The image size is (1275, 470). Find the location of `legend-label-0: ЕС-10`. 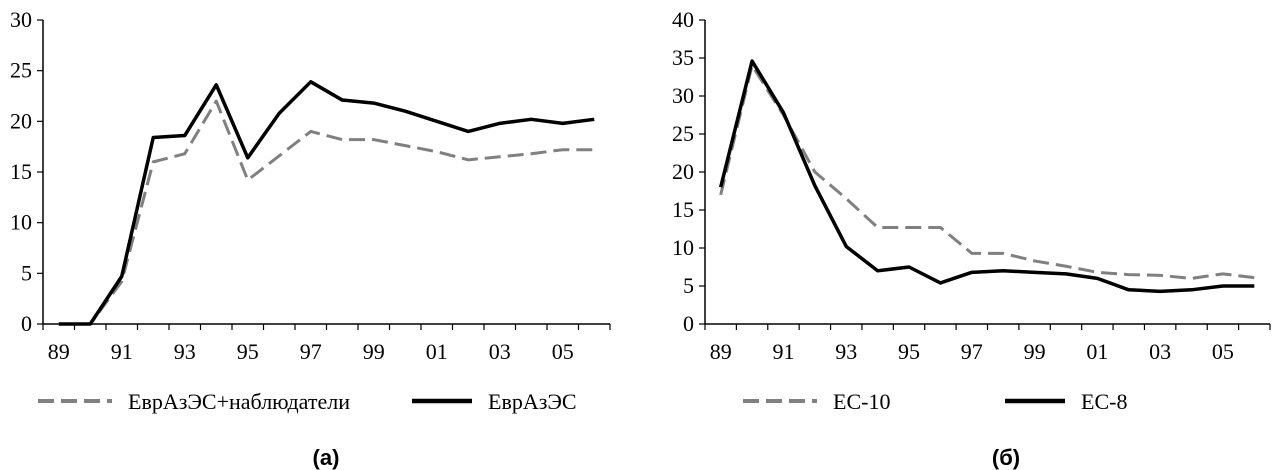

legend-label-0: ЕС-10 is located at coordinates (861, 401).